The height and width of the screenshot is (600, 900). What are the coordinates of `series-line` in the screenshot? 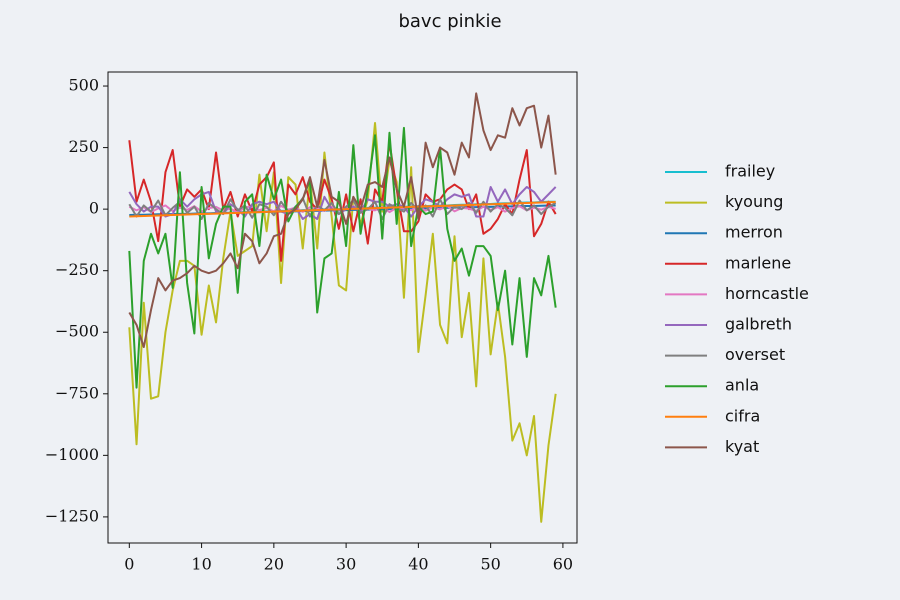 It's located at (342, 209).